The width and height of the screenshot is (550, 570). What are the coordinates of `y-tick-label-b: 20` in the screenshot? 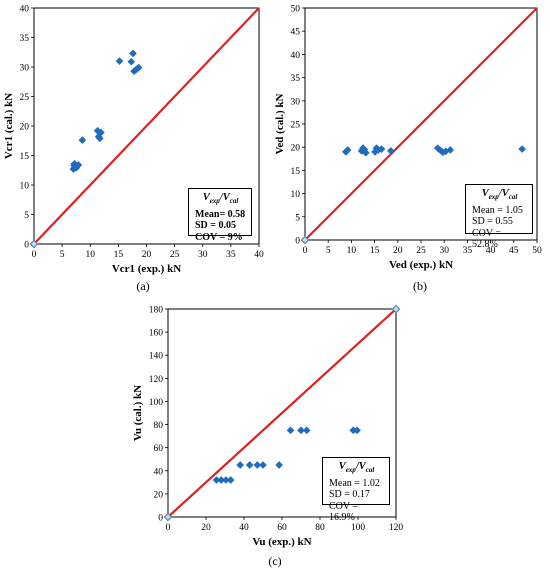 It's located at (296, 149).